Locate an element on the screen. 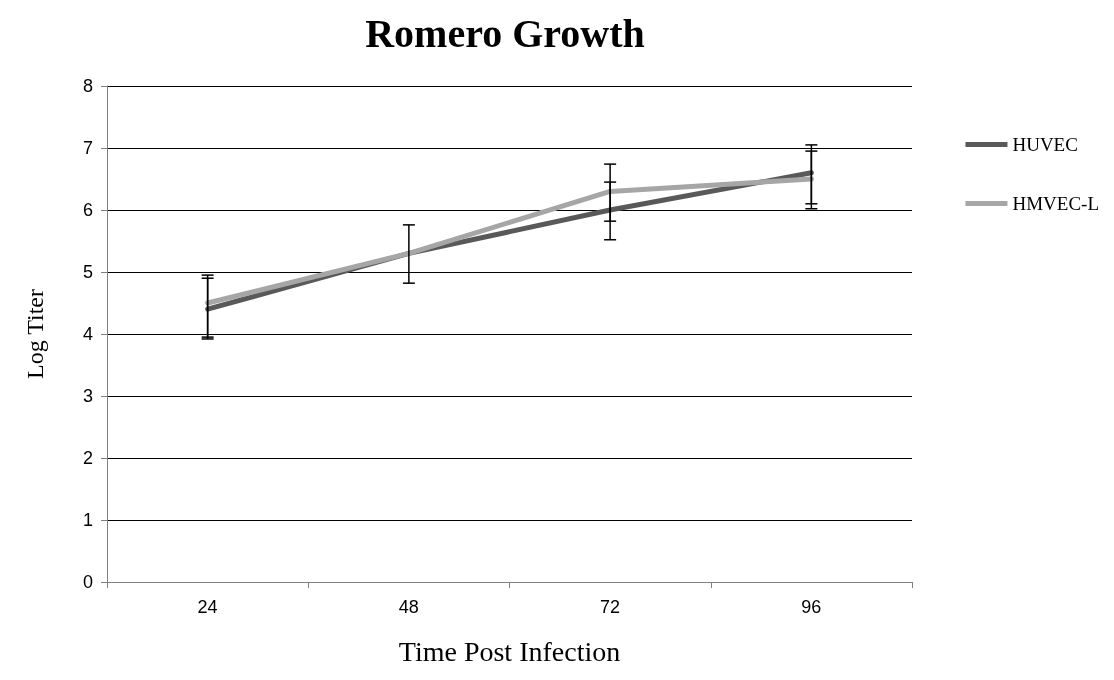 Image resolution: width=1114 pixels, height=680 pixels. y-tick-label: 3 is located at coordinates (87, 396).